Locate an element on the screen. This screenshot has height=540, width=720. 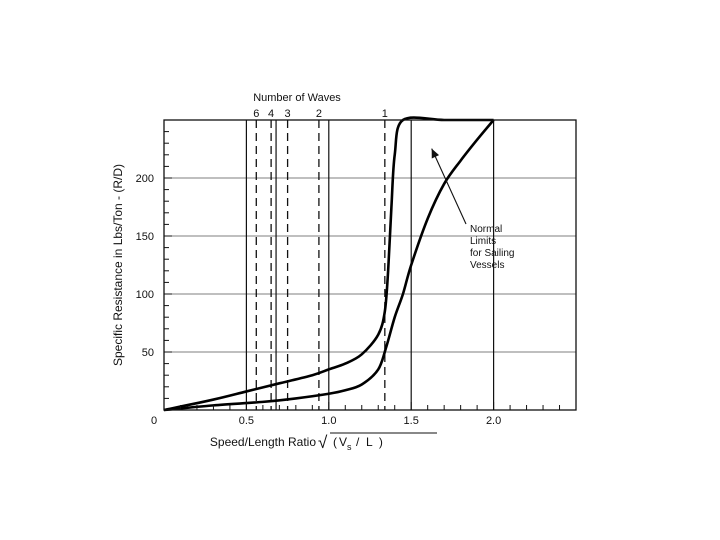
x-axis-label-group: Speed/Length Ratio √ ( V s / L ) is located at coordinates (323, 442).